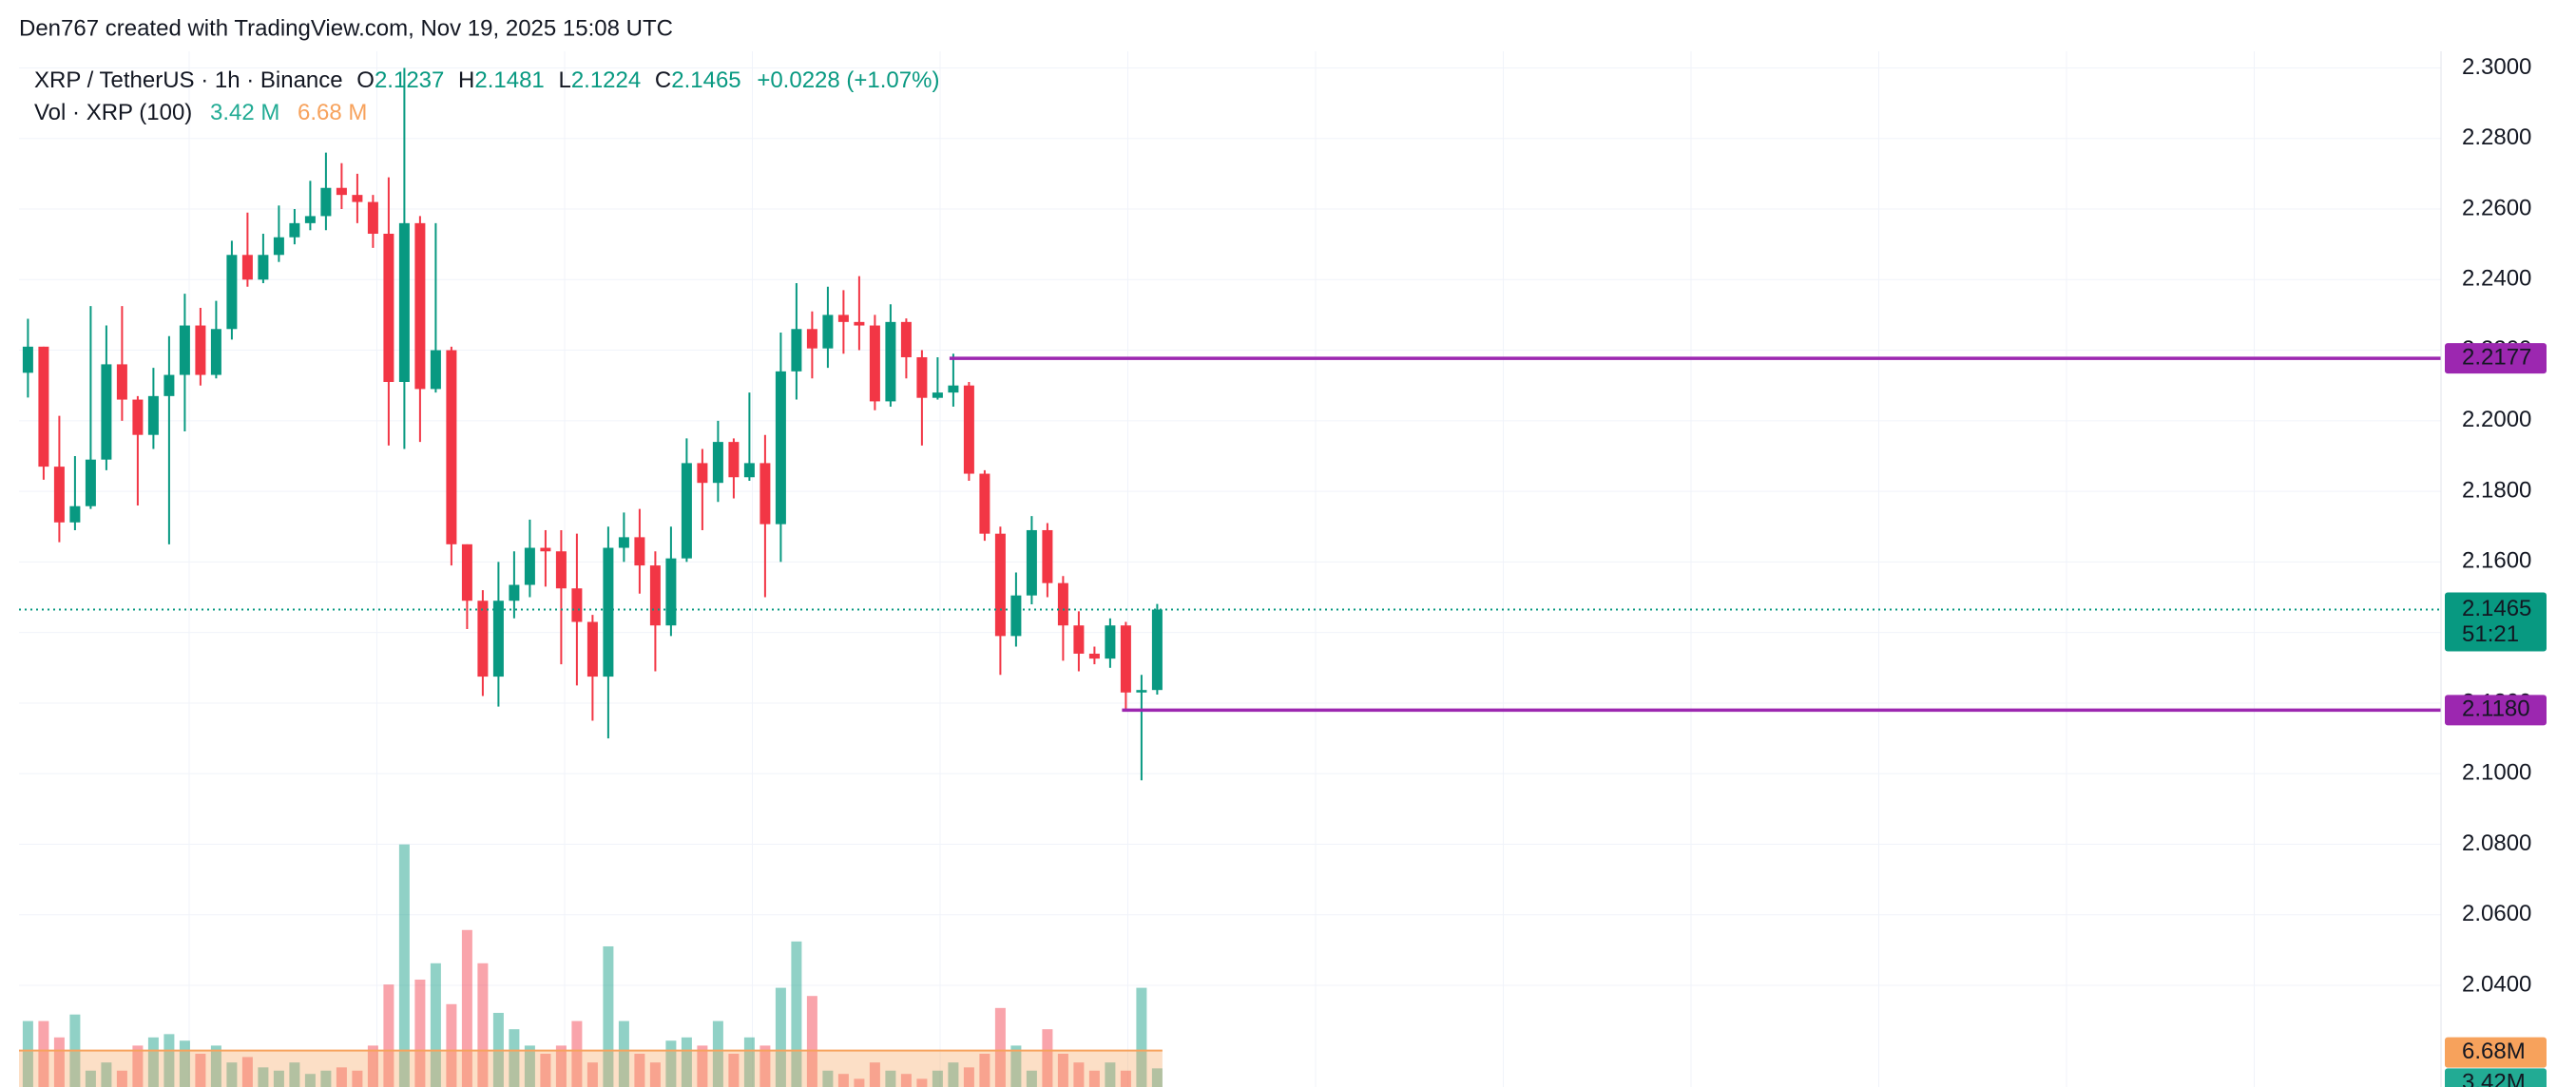 This screenshot has width=2576, height=1087. What do you see at coordinates (2497, 773) in the screenshot?
I see `y-tick-label: 2.1000` at bounding box center [2497, 773].